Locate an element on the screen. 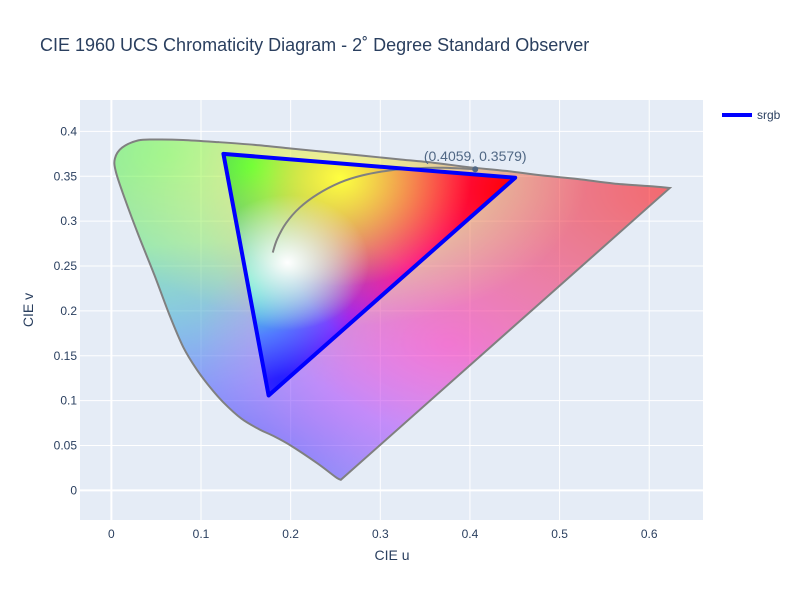  y-tick-label: 0.1 is located at coordinates (68, 401).